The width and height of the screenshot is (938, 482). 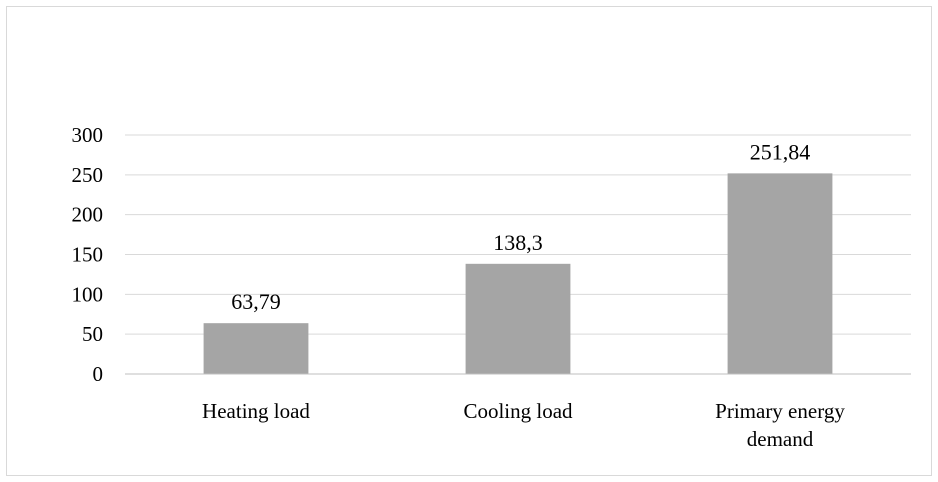 What do you see at coordinates (518, 411) in the screenshot?
I see `category-label: Cooling load` at bounding box center [518, 411].